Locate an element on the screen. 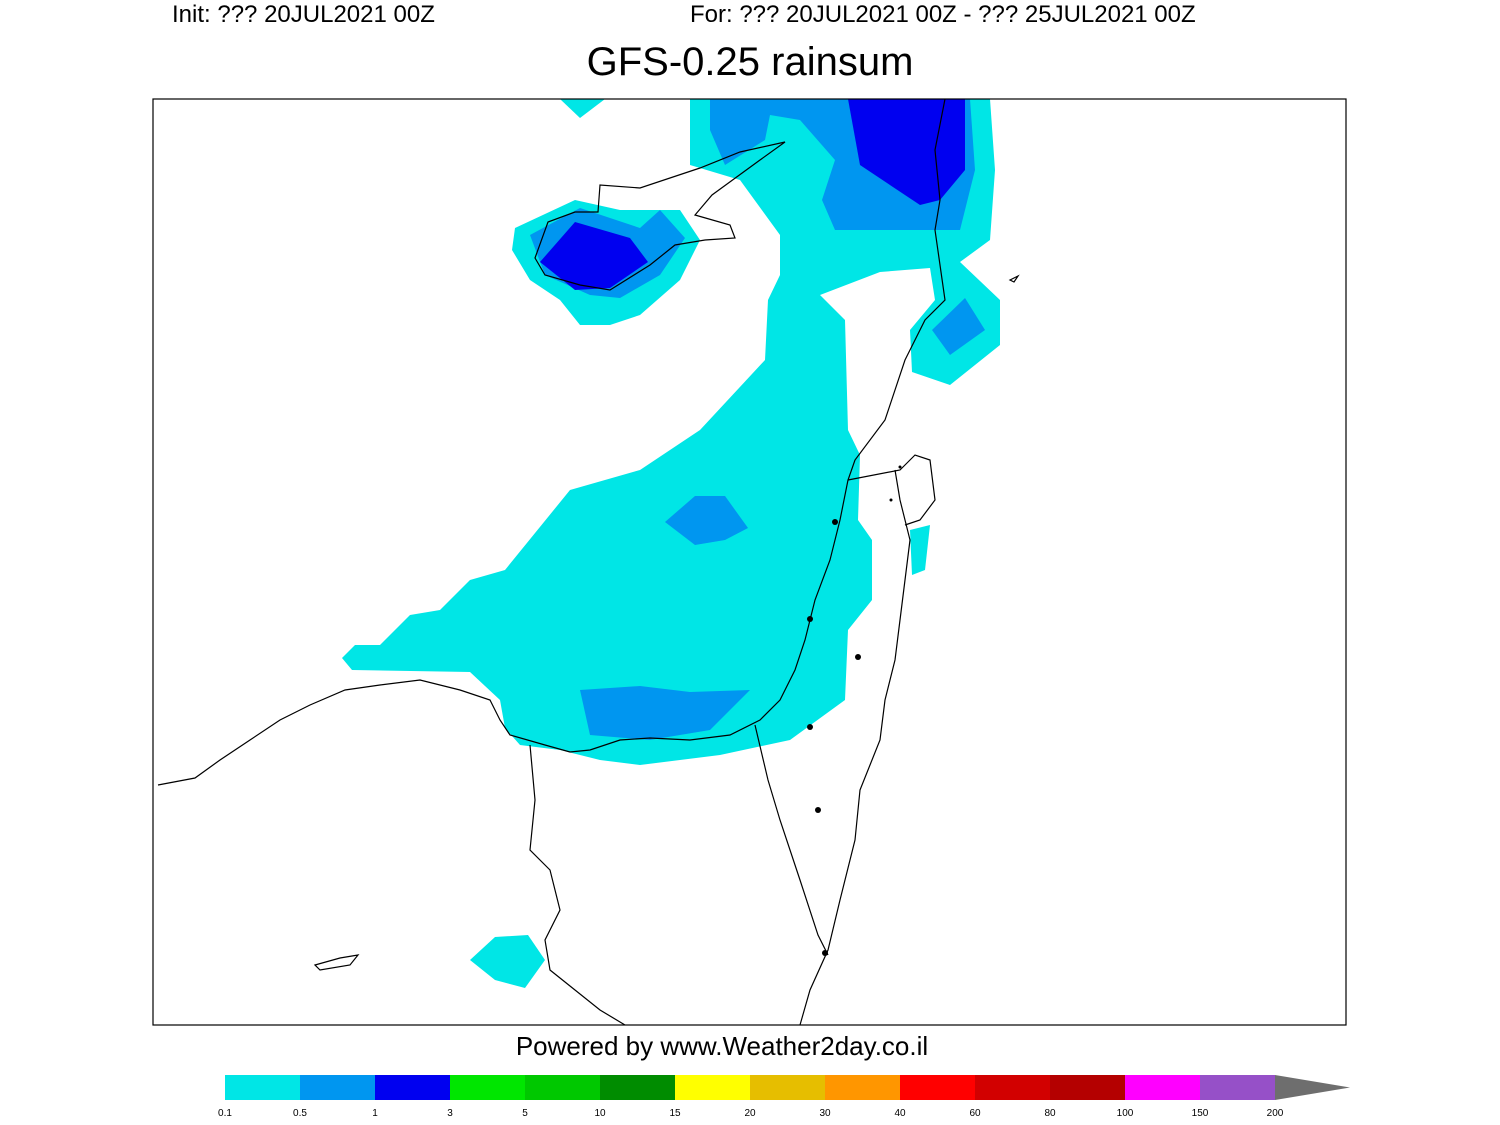 The image size is (1500, 1125). colorbar-label: 1 is located at coordinates (375, 1113).